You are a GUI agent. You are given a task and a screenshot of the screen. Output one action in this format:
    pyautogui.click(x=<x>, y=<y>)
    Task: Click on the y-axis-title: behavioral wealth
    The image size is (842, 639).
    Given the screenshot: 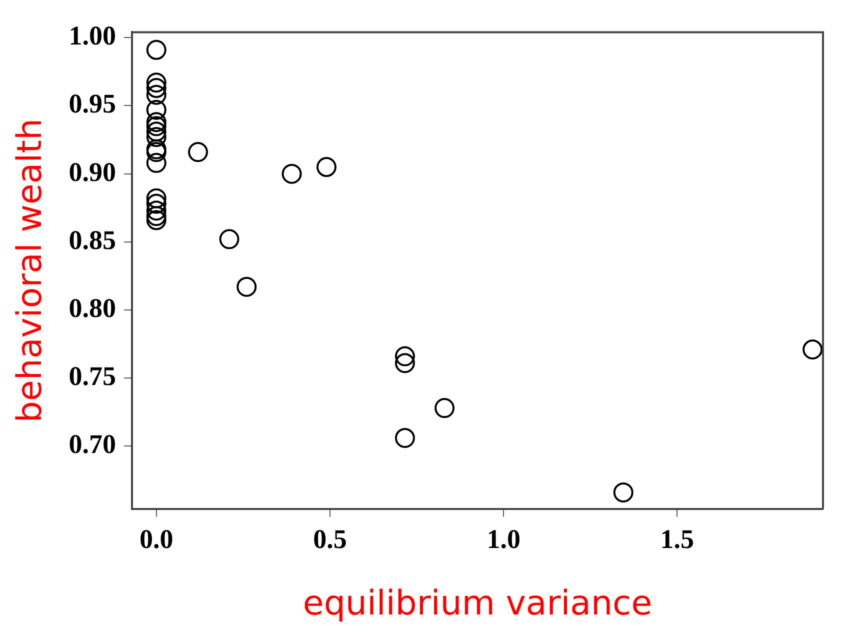 What is the action you would take?
    pyautogui.click(x=30, y=270)
    